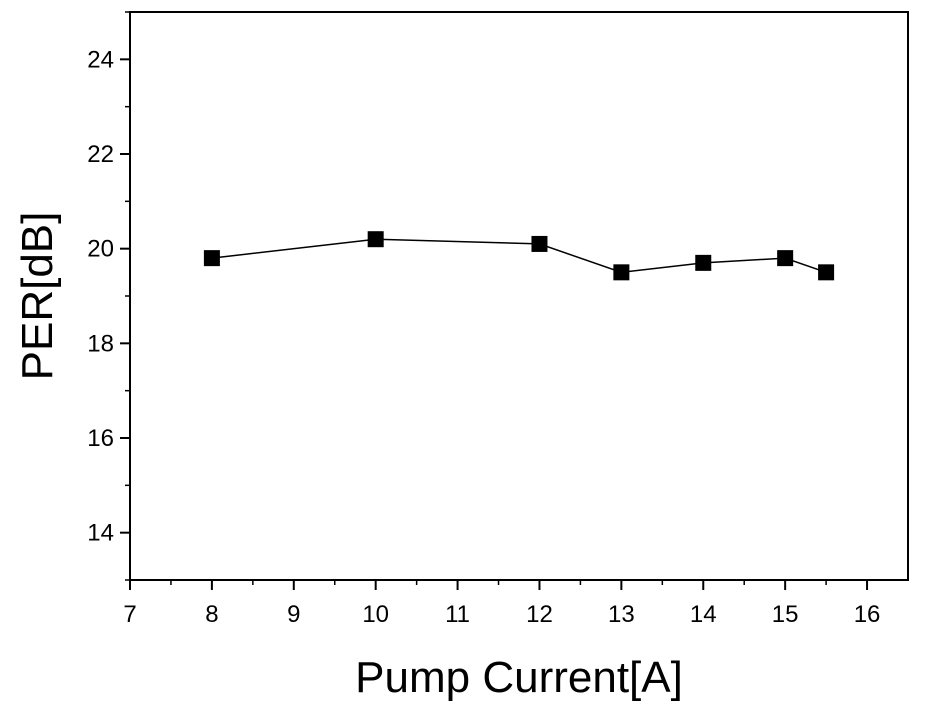 The height and width of the screenshot is (717, 931). I want to click on x-tick-label: 8, so click(211, 614).